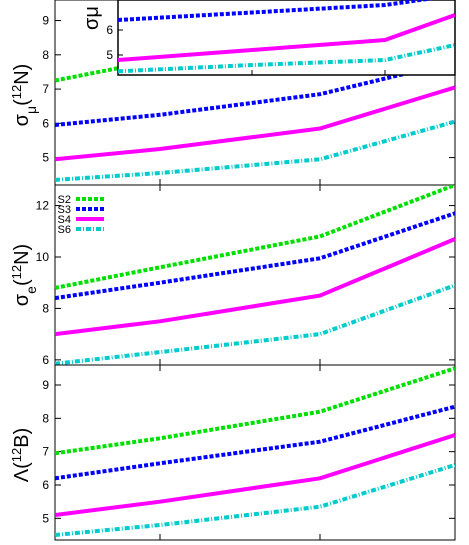  Describe the element at coordinates (45, 385) in the screenshot. I see `lambda-12B-ytick-label: 9` at that location.